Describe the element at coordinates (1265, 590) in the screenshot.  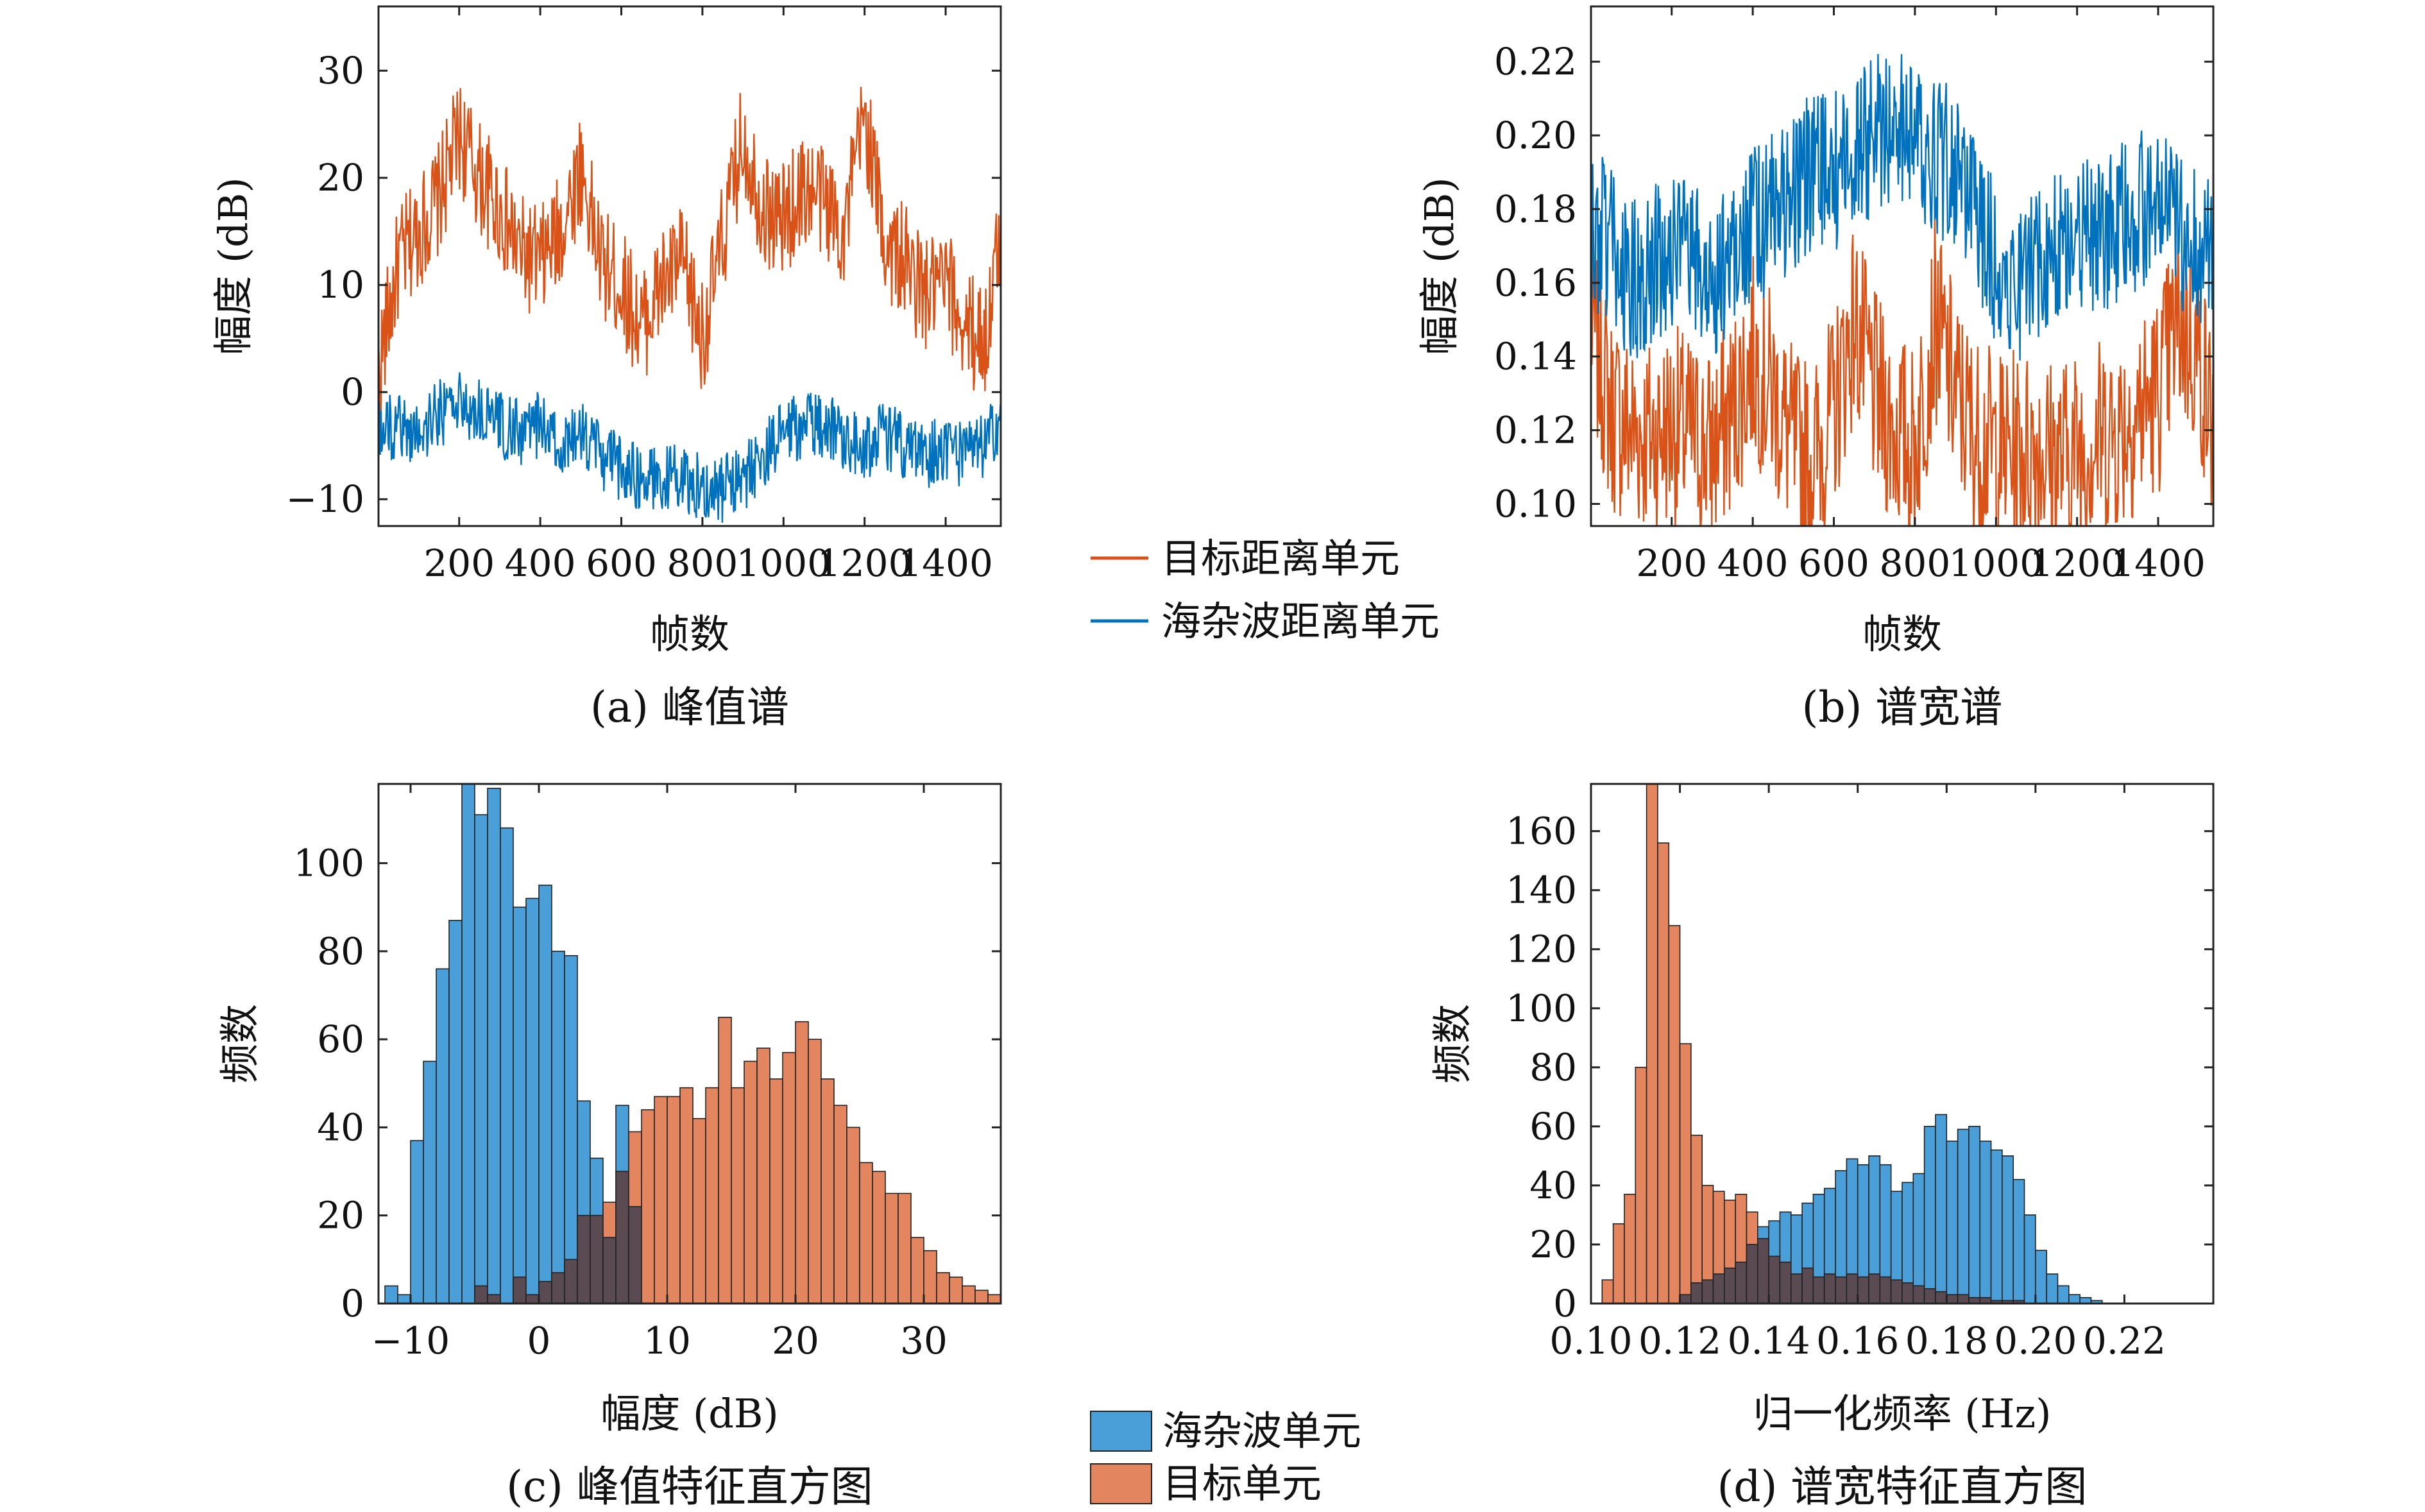
I see `line-legend: 目标距离单元 海杂波距离单元` at that location.